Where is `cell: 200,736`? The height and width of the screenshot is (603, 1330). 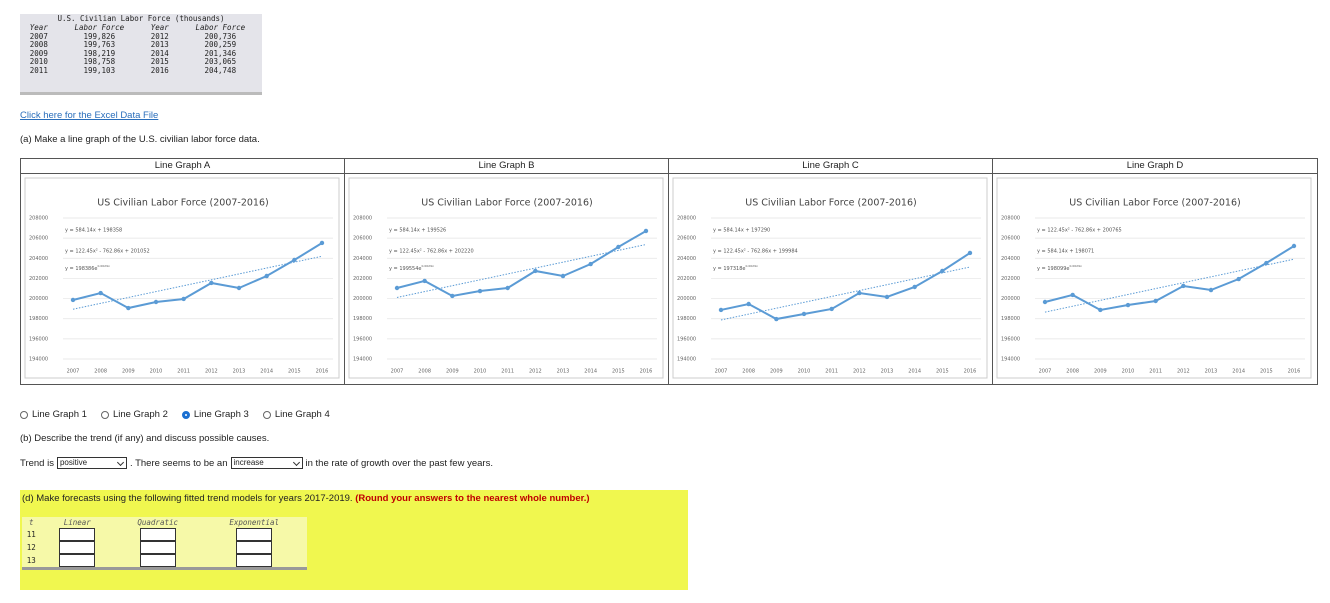 cell: 200,736 is located at coordinates (220, 36).